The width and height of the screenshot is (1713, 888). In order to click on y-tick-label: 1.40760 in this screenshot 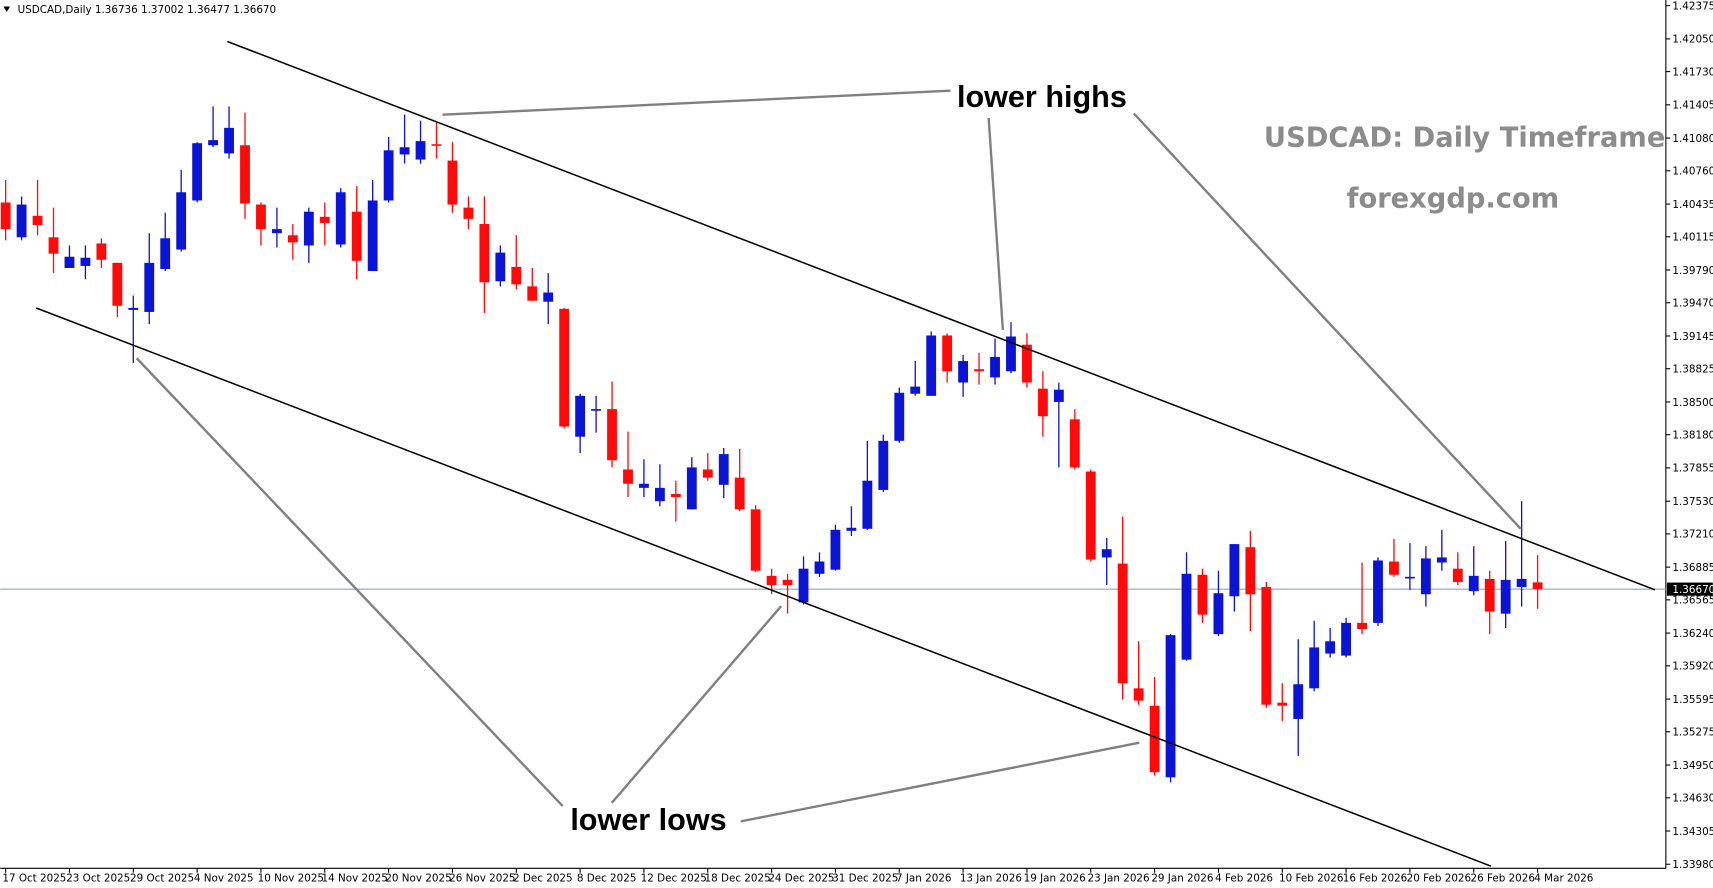, I will do `click(1692, 172)`.